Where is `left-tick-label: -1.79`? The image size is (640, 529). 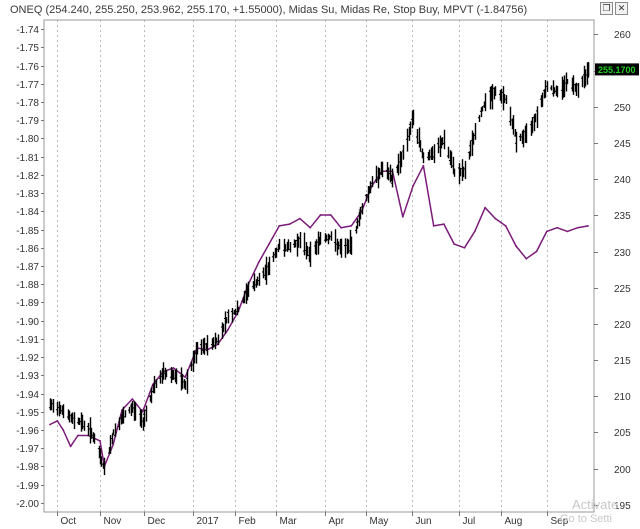
left-tick-label: -1.79 is located at coordinates (27, 121).